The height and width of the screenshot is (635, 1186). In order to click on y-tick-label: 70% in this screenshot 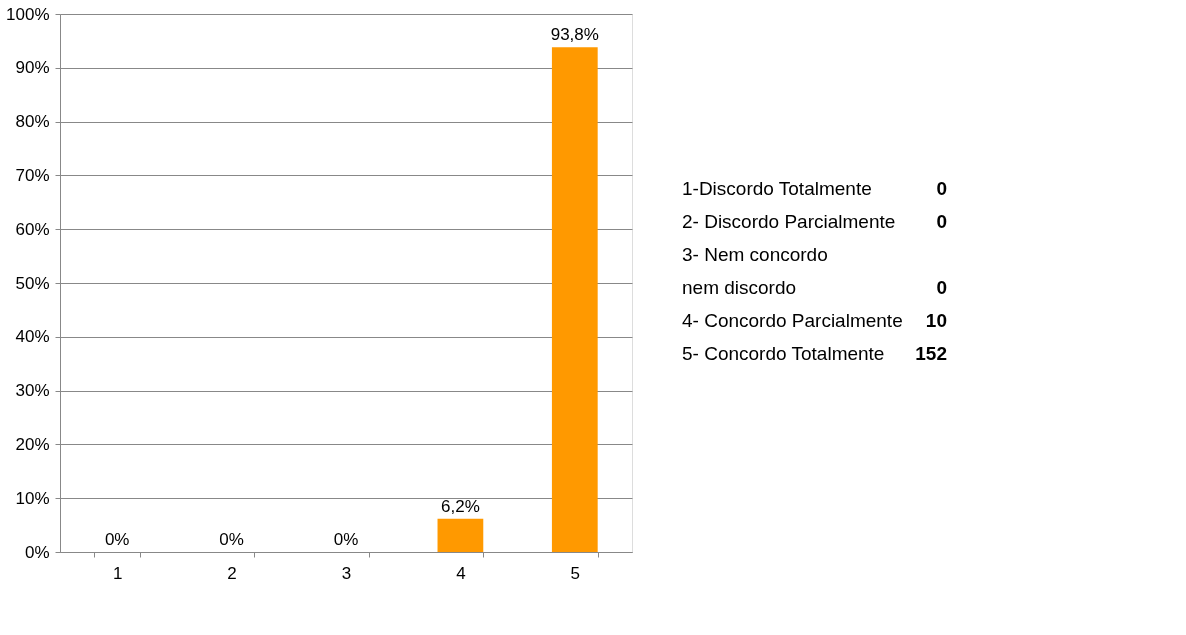, I will do `click(32, 175)`.